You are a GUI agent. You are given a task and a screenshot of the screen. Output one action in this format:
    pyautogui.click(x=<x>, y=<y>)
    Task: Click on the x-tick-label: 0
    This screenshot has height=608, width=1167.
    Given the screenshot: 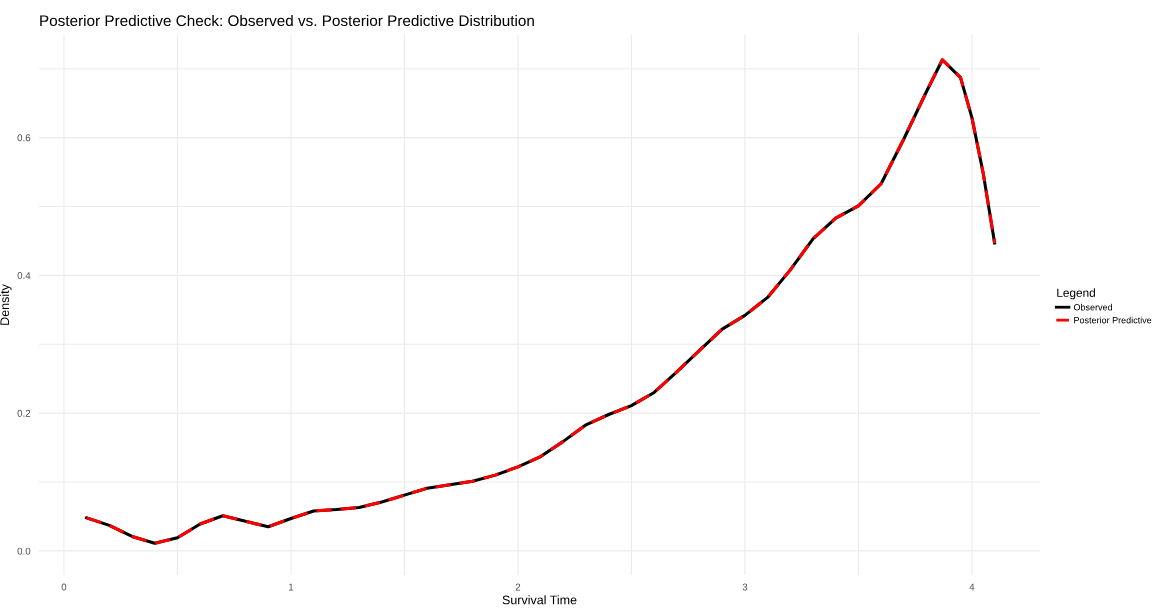 What is the action you would take?
    pyautogui.click(x=64, y=587)
    